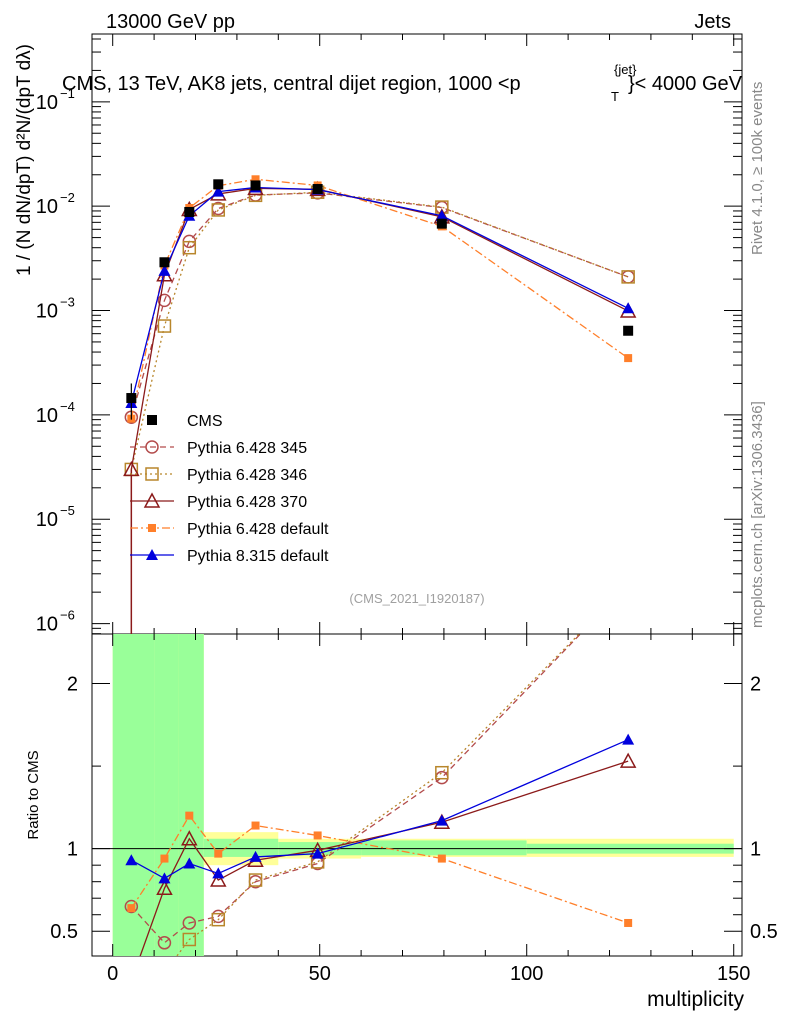 The height and width of the screenshot is (1024, 786). Describe the element at coordinates (67, 615) in the screenshot. I see `y-tick-exponent: −6` at that location.